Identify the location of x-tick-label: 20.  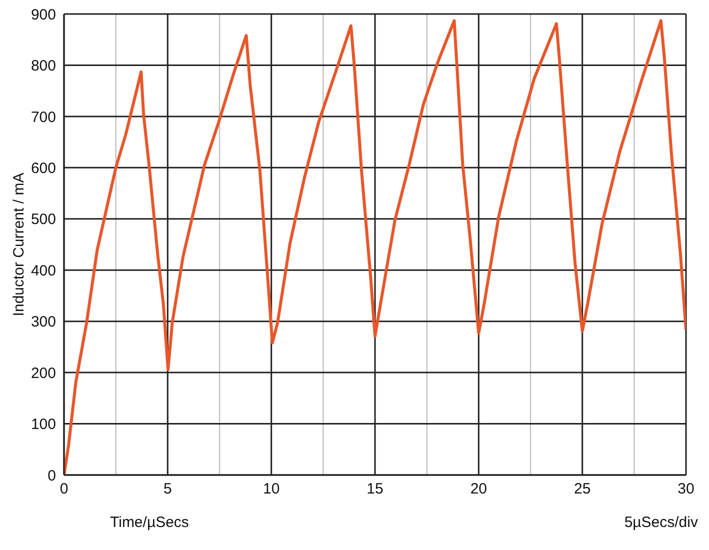
(479, 489).